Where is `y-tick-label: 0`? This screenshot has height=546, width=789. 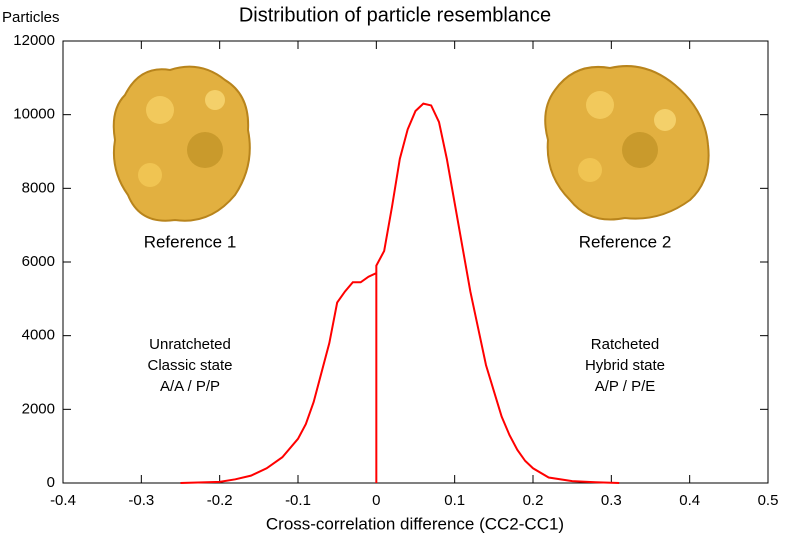
y-tick-label: 0 is located at coordinates (51, 482).